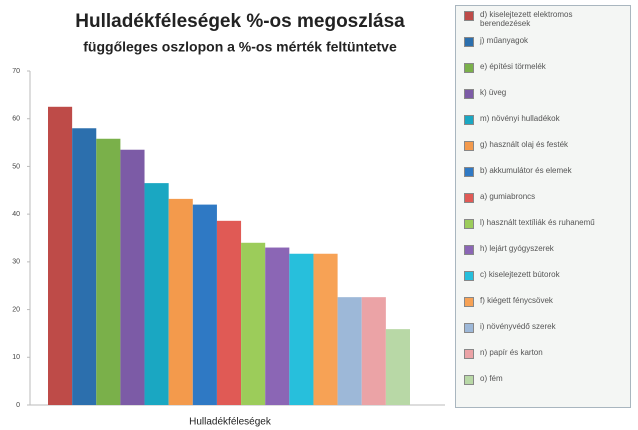 The height and width of the screenshot is (430, 638). I want to click on legend-item: g) használt olaj és festék, so click(543, 153).